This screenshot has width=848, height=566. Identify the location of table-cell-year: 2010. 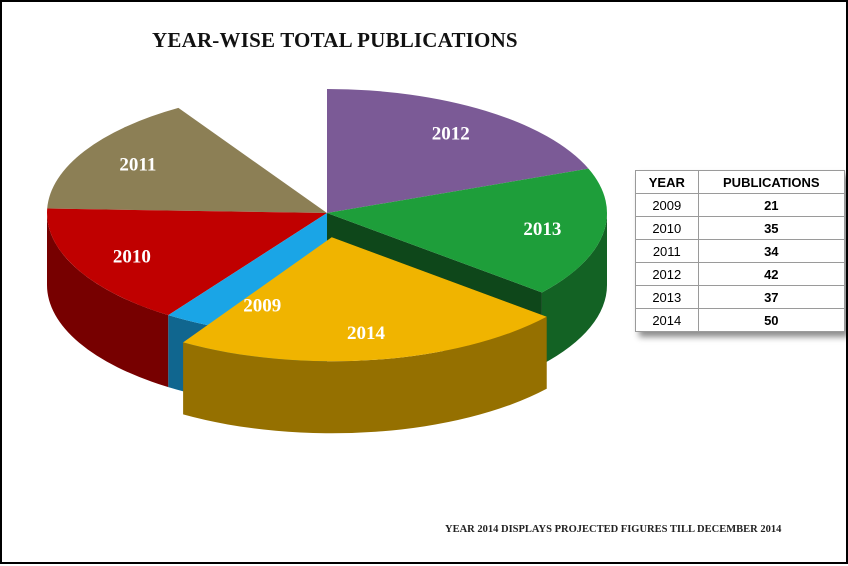
(667, 228).